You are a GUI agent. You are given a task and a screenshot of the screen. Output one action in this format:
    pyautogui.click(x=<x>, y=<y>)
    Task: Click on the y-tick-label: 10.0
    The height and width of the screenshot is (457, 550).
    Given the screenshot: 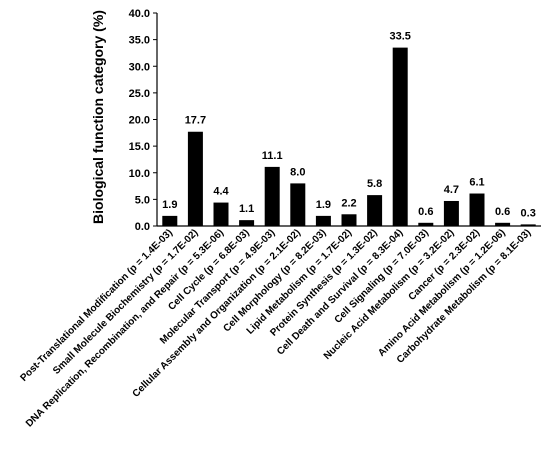 What is the action you would take?
    pyautogui.click(x=139, y=174)
    